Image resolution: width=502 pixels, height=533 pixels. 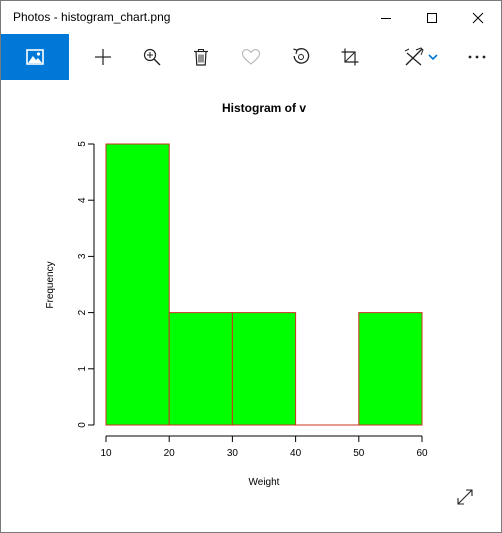 What do you see at coordinates (264, 482) in the screenshot?
I see `x-axis-label: Weight` at bounding box center [264, 482].